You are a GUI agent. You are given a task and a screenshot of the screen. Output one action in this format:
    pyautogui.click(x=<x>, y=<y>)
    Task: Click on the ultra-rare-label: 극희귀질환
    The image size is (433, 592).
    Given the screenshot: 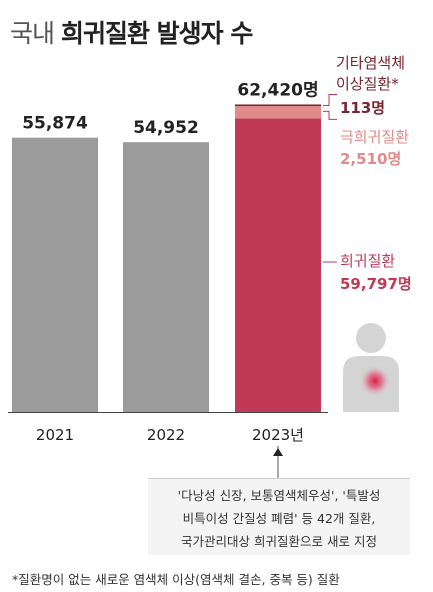 What is the action you would take?
    pyautogui.click(x=375, y=137)
    